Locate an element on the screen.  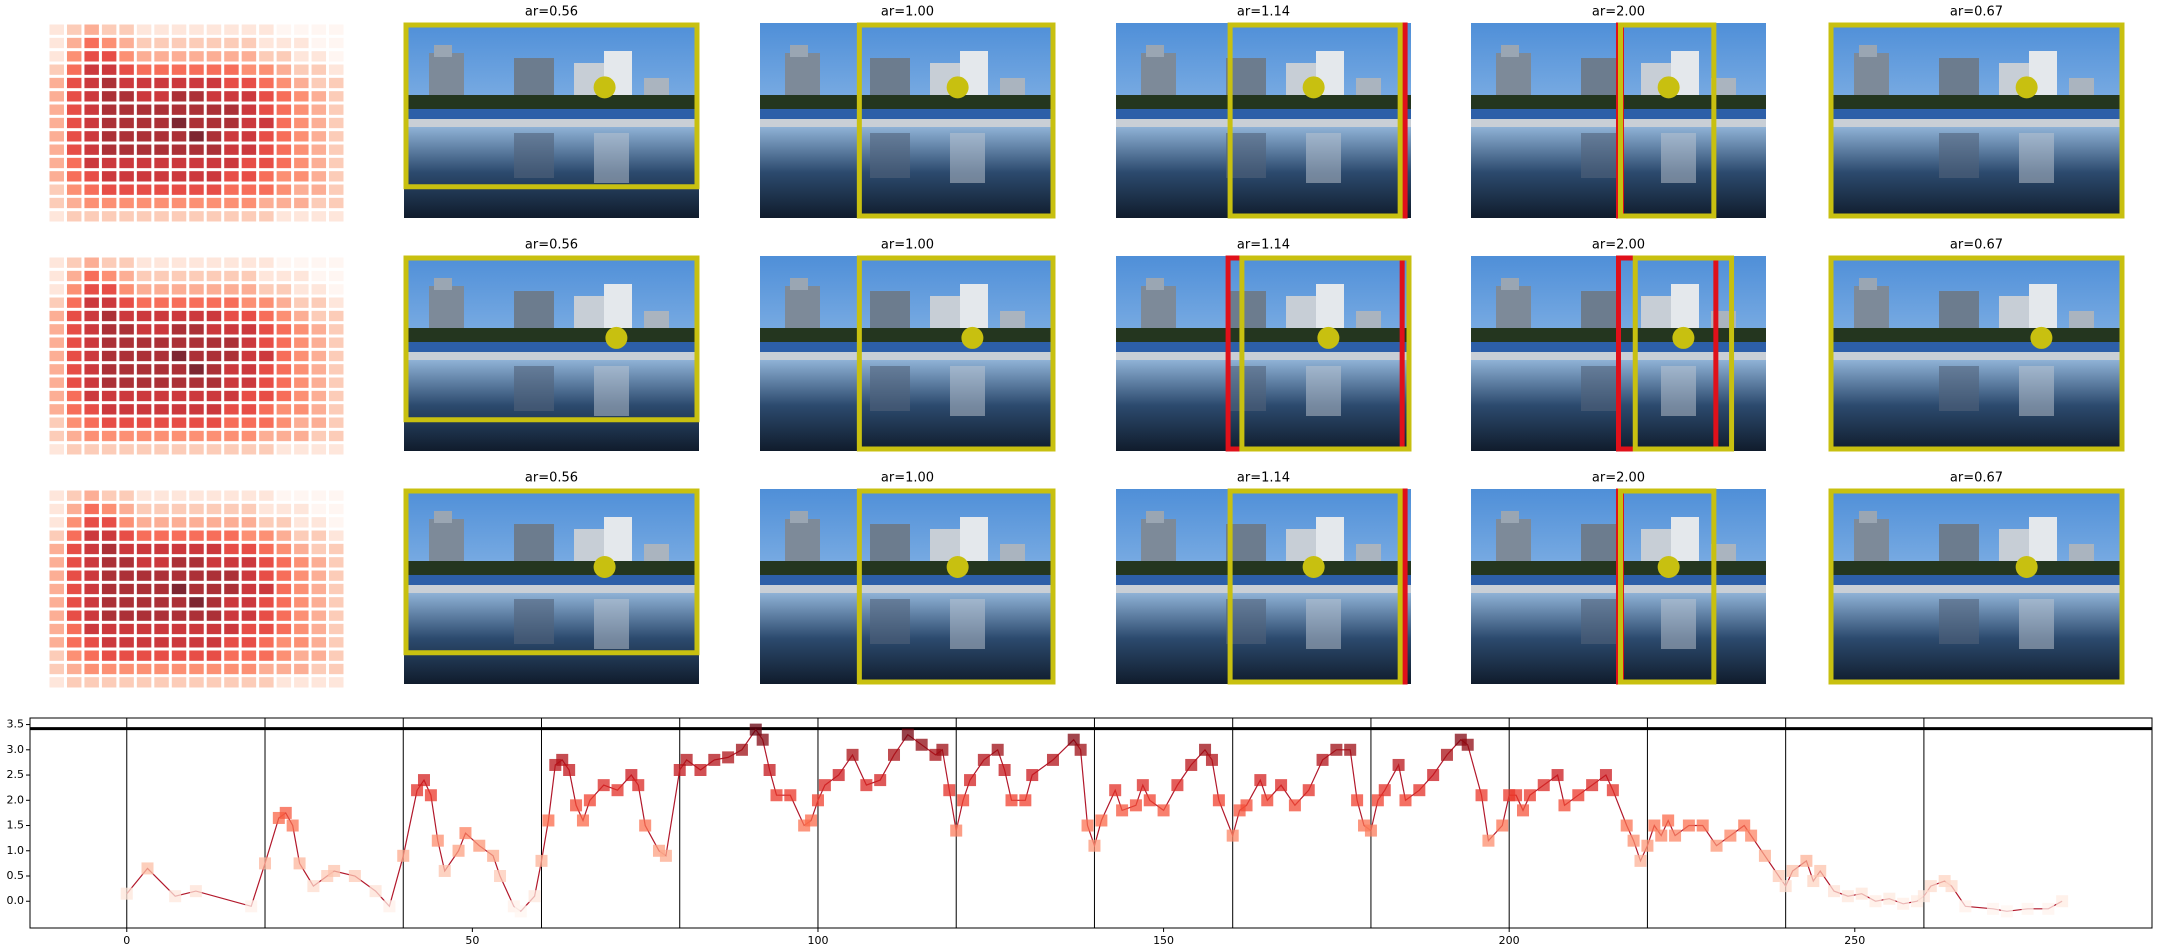
y-tick-label: 3.0 is located at coordinates (16, 749).